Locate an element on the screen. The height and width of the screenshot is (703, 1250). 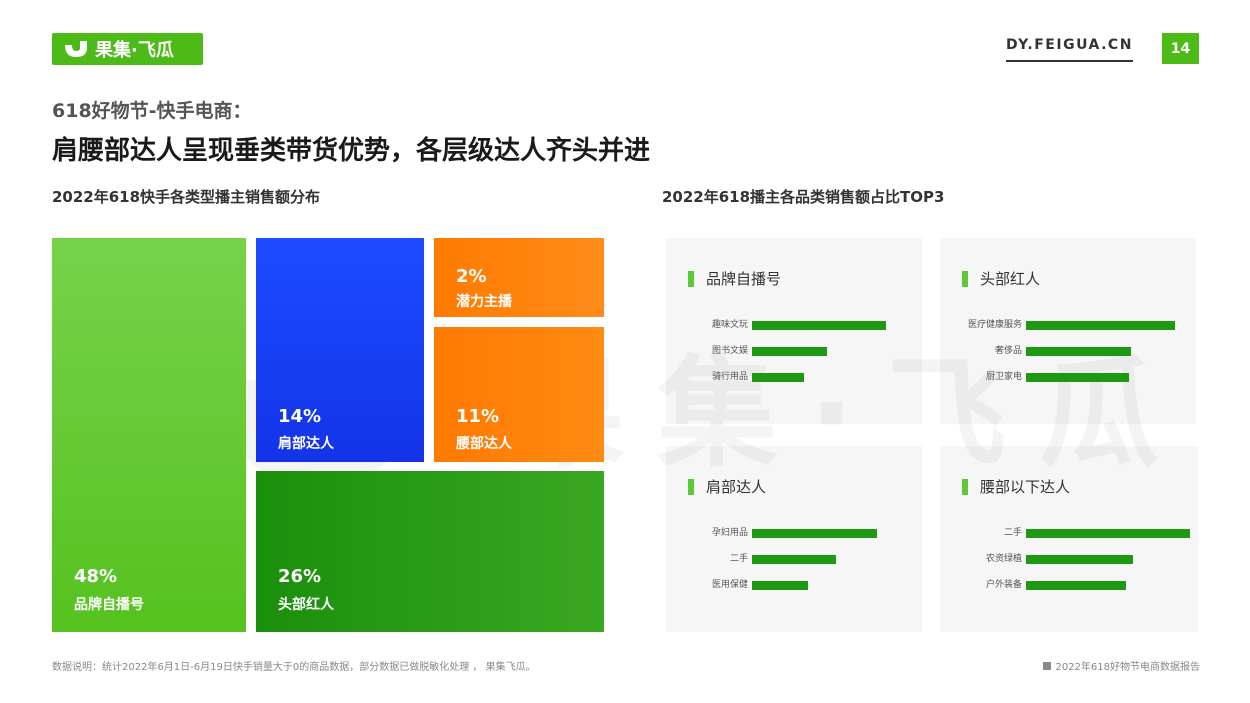
bar-row: 图书文娱 is located at coordinates (794, 351).